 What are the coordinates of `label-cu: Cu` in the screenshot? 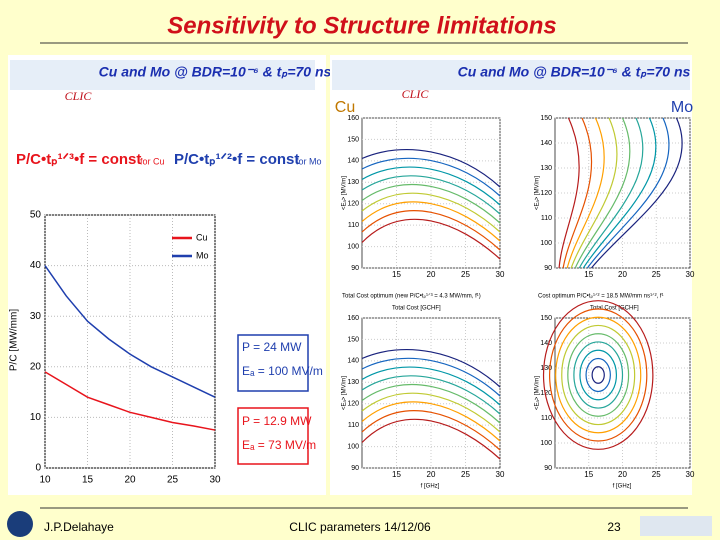 It's located at (345, 107).